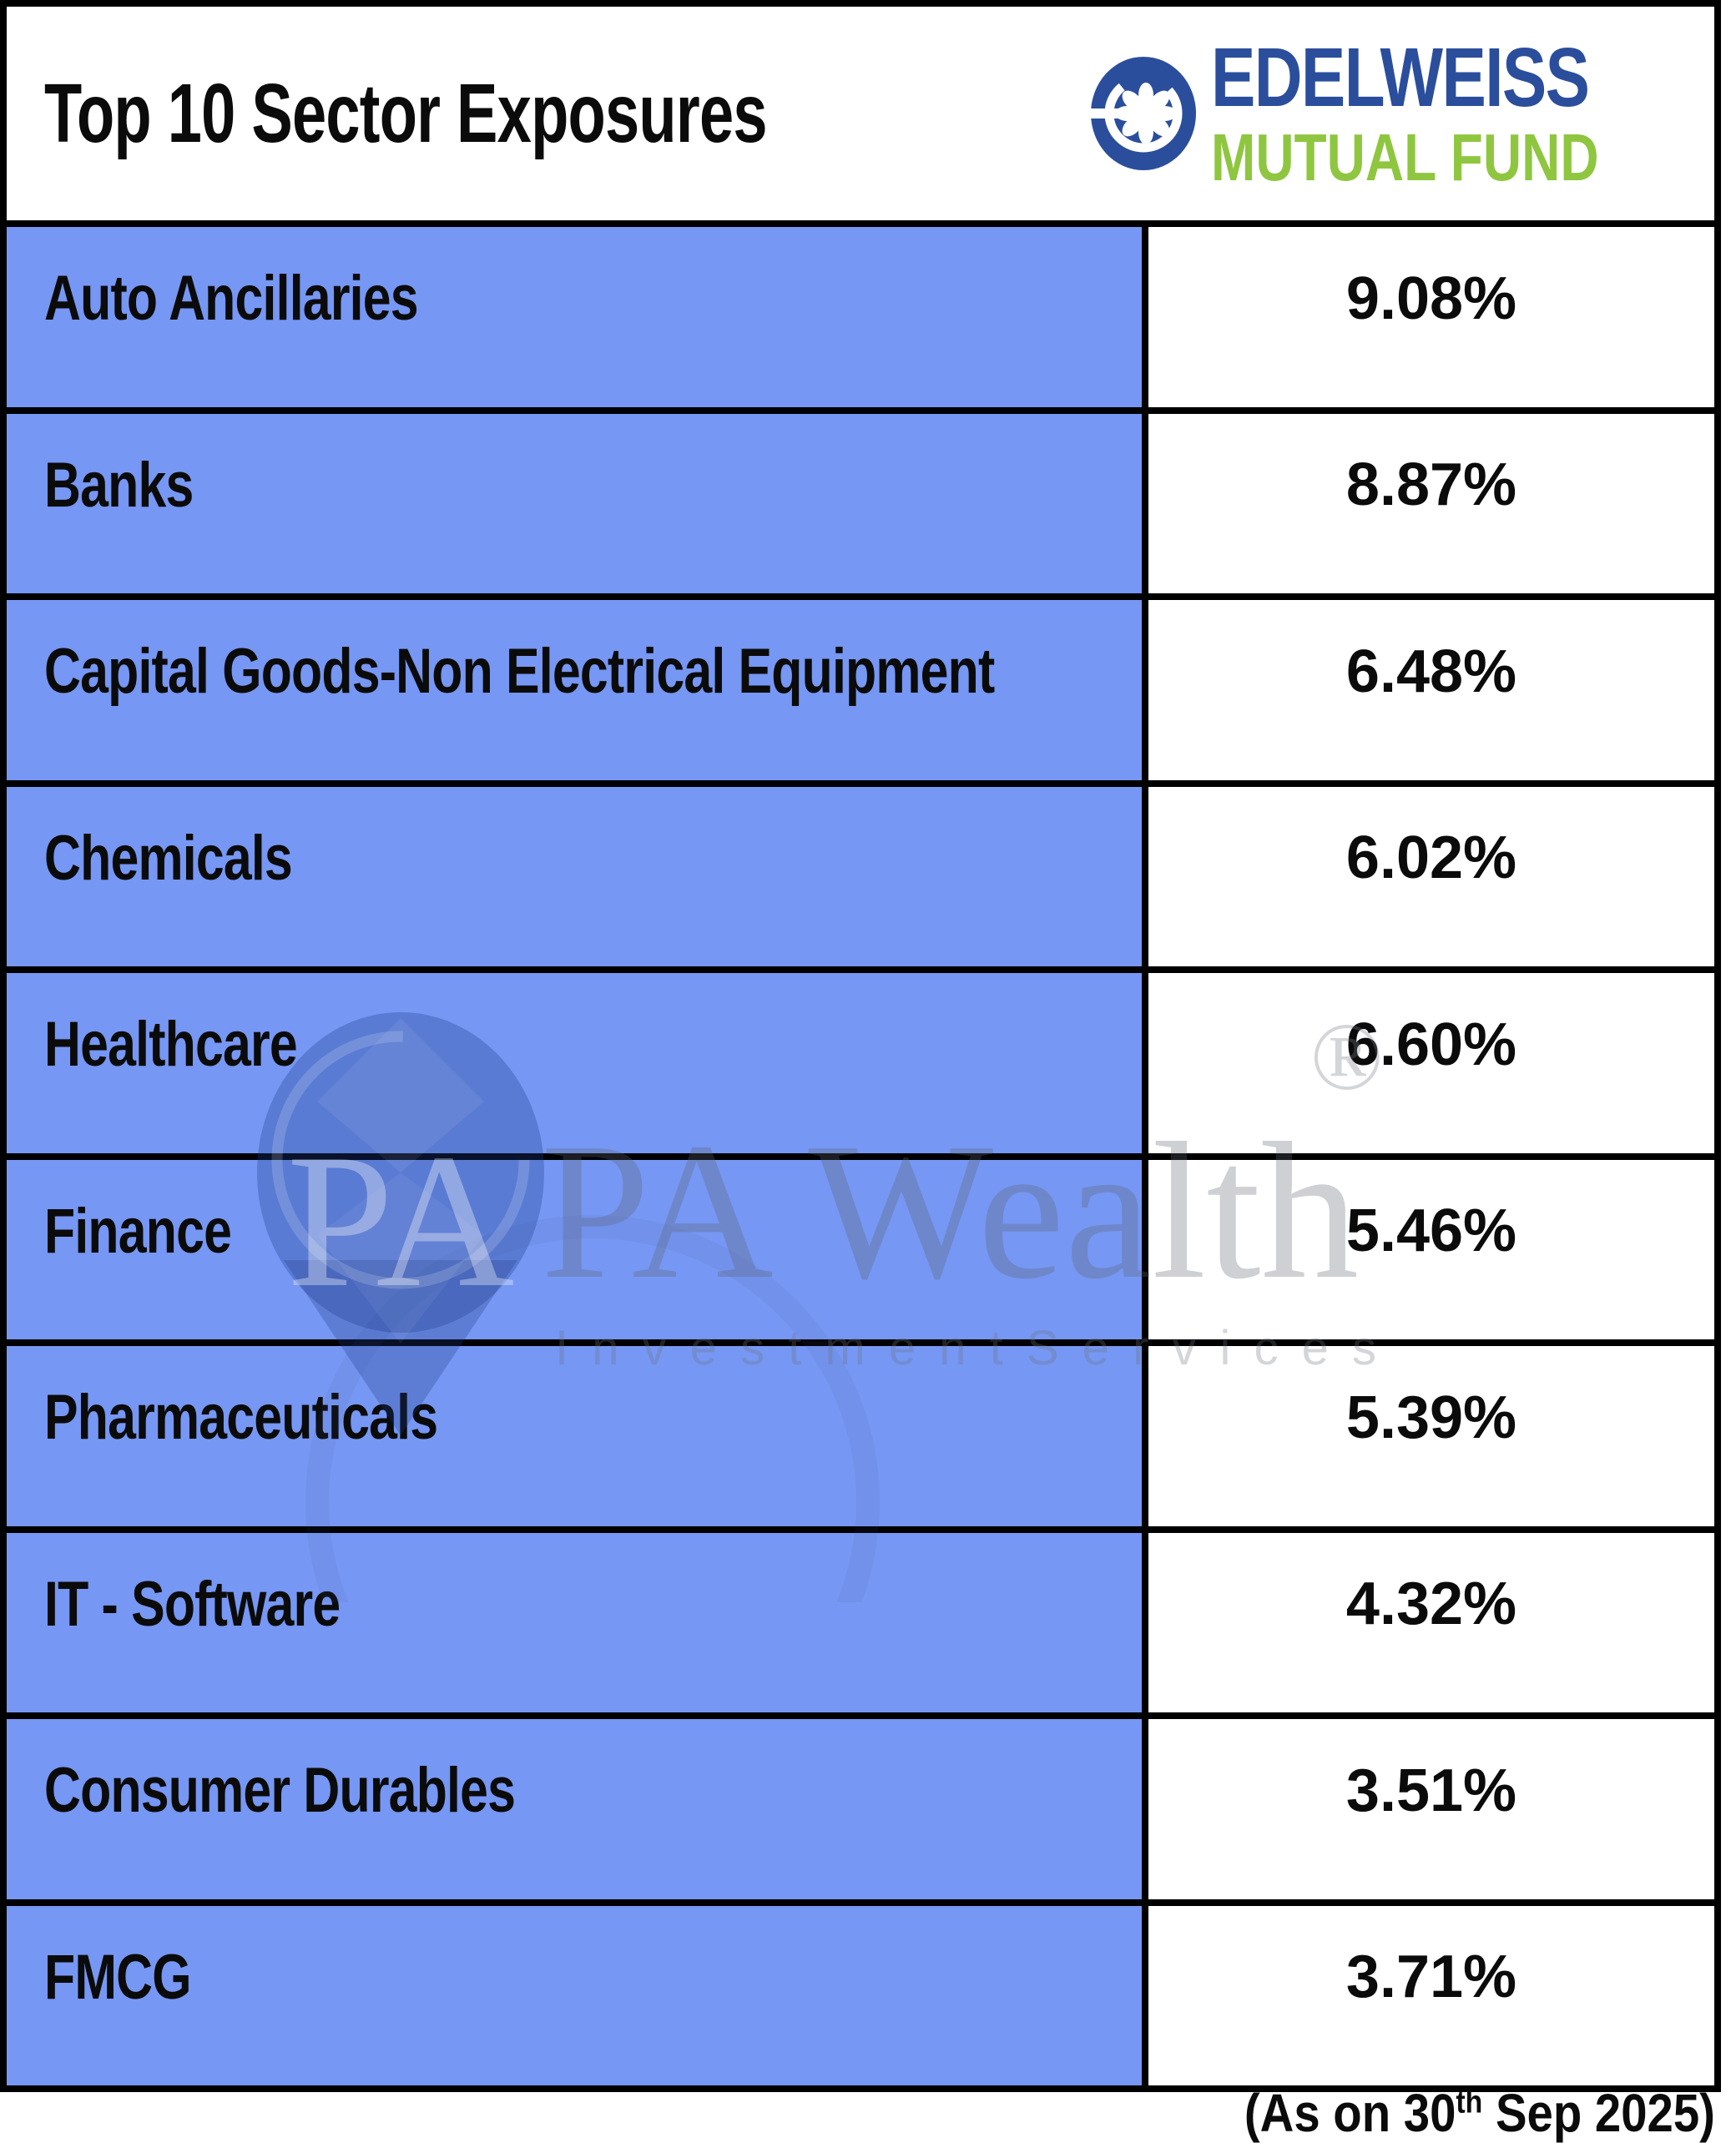 The width and height of the screenshot is (1736, 2143). I want to click on value-cell: 3.71%, so click(1428, 1995).